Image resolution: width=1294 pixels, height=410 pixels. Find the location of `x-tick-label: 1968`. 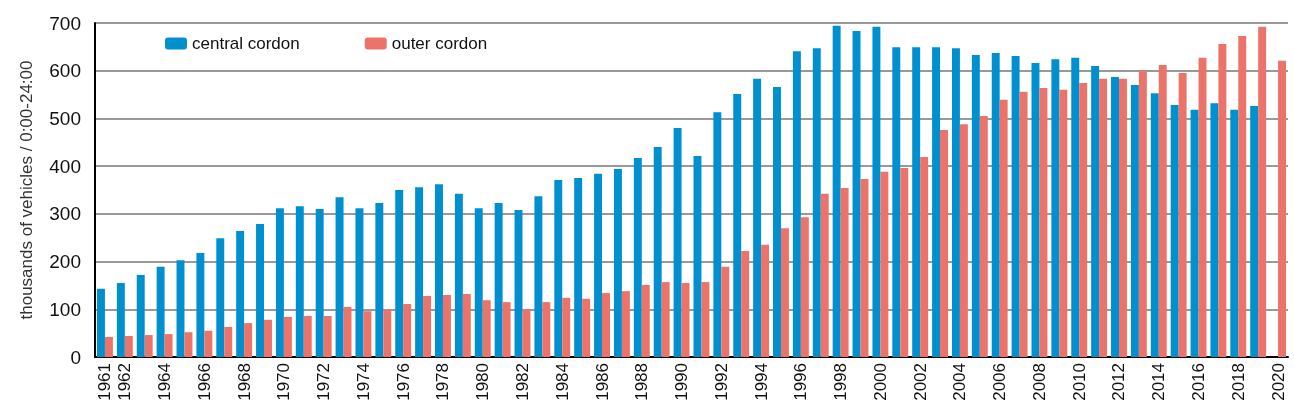

x-tick-label: 1968 is located at coordinates (244, 382).